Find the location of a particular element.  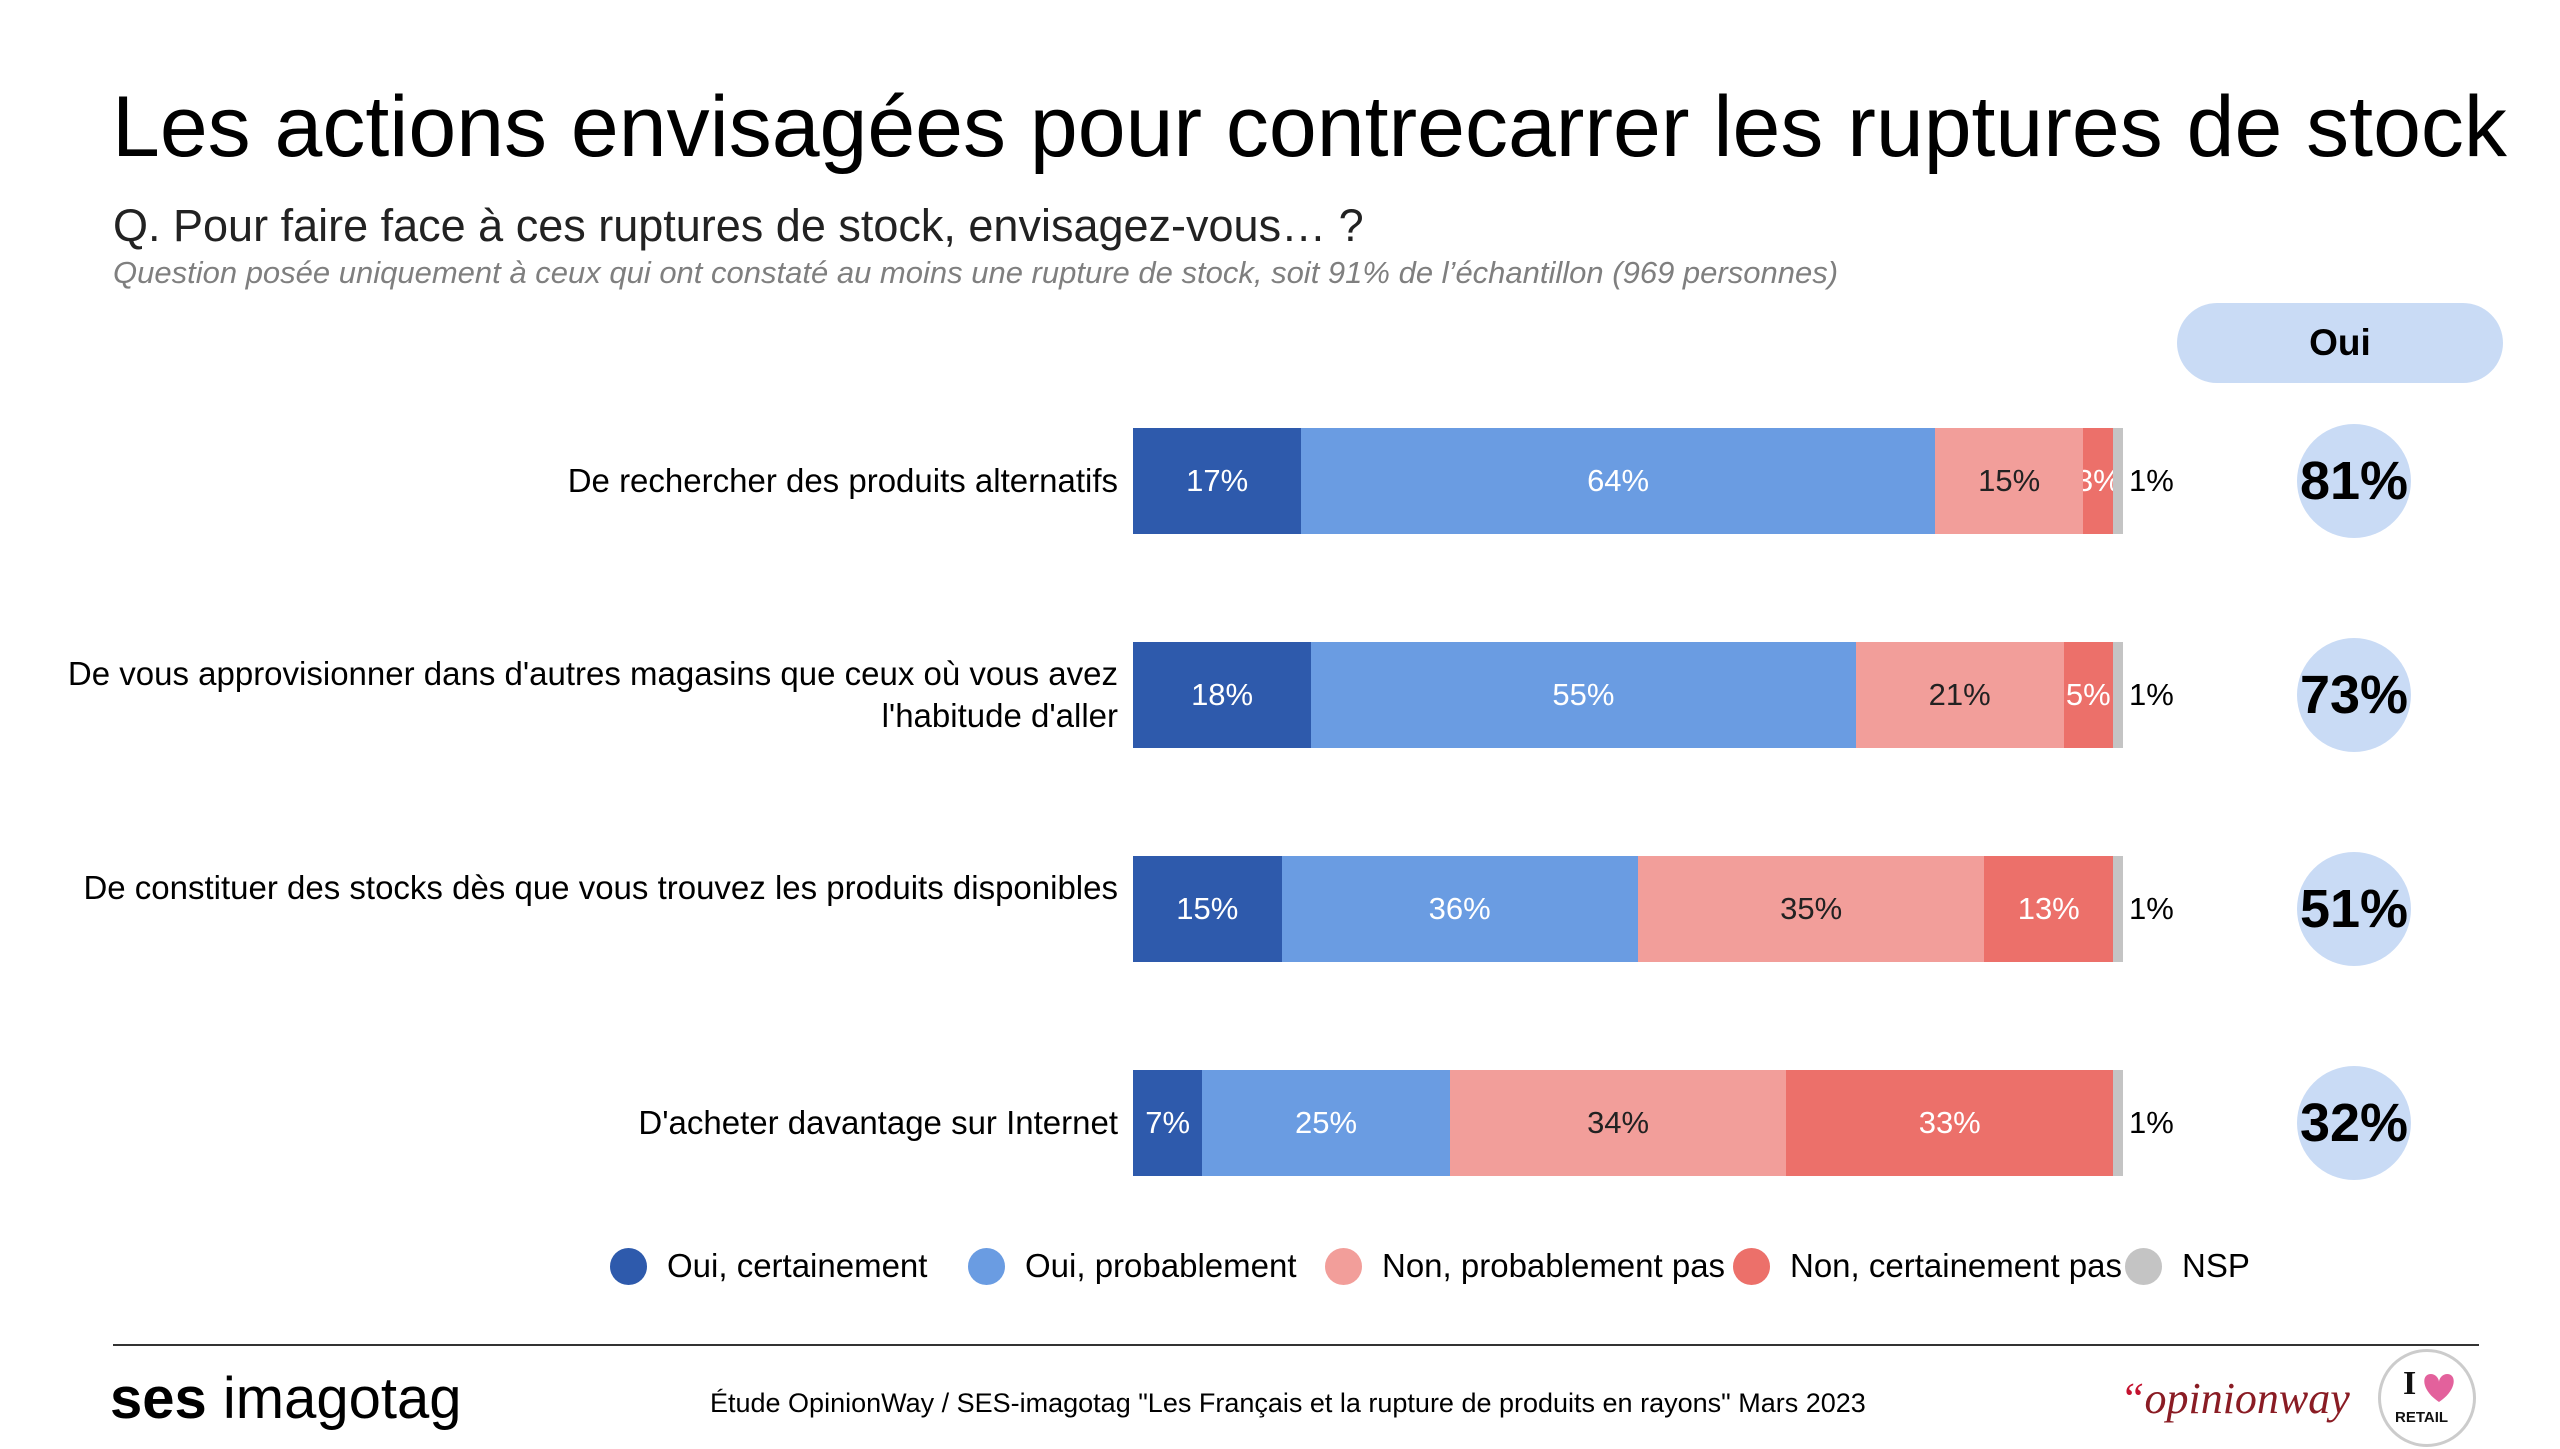

segment-value-label: 18% is located at coordinates (1222, 694).